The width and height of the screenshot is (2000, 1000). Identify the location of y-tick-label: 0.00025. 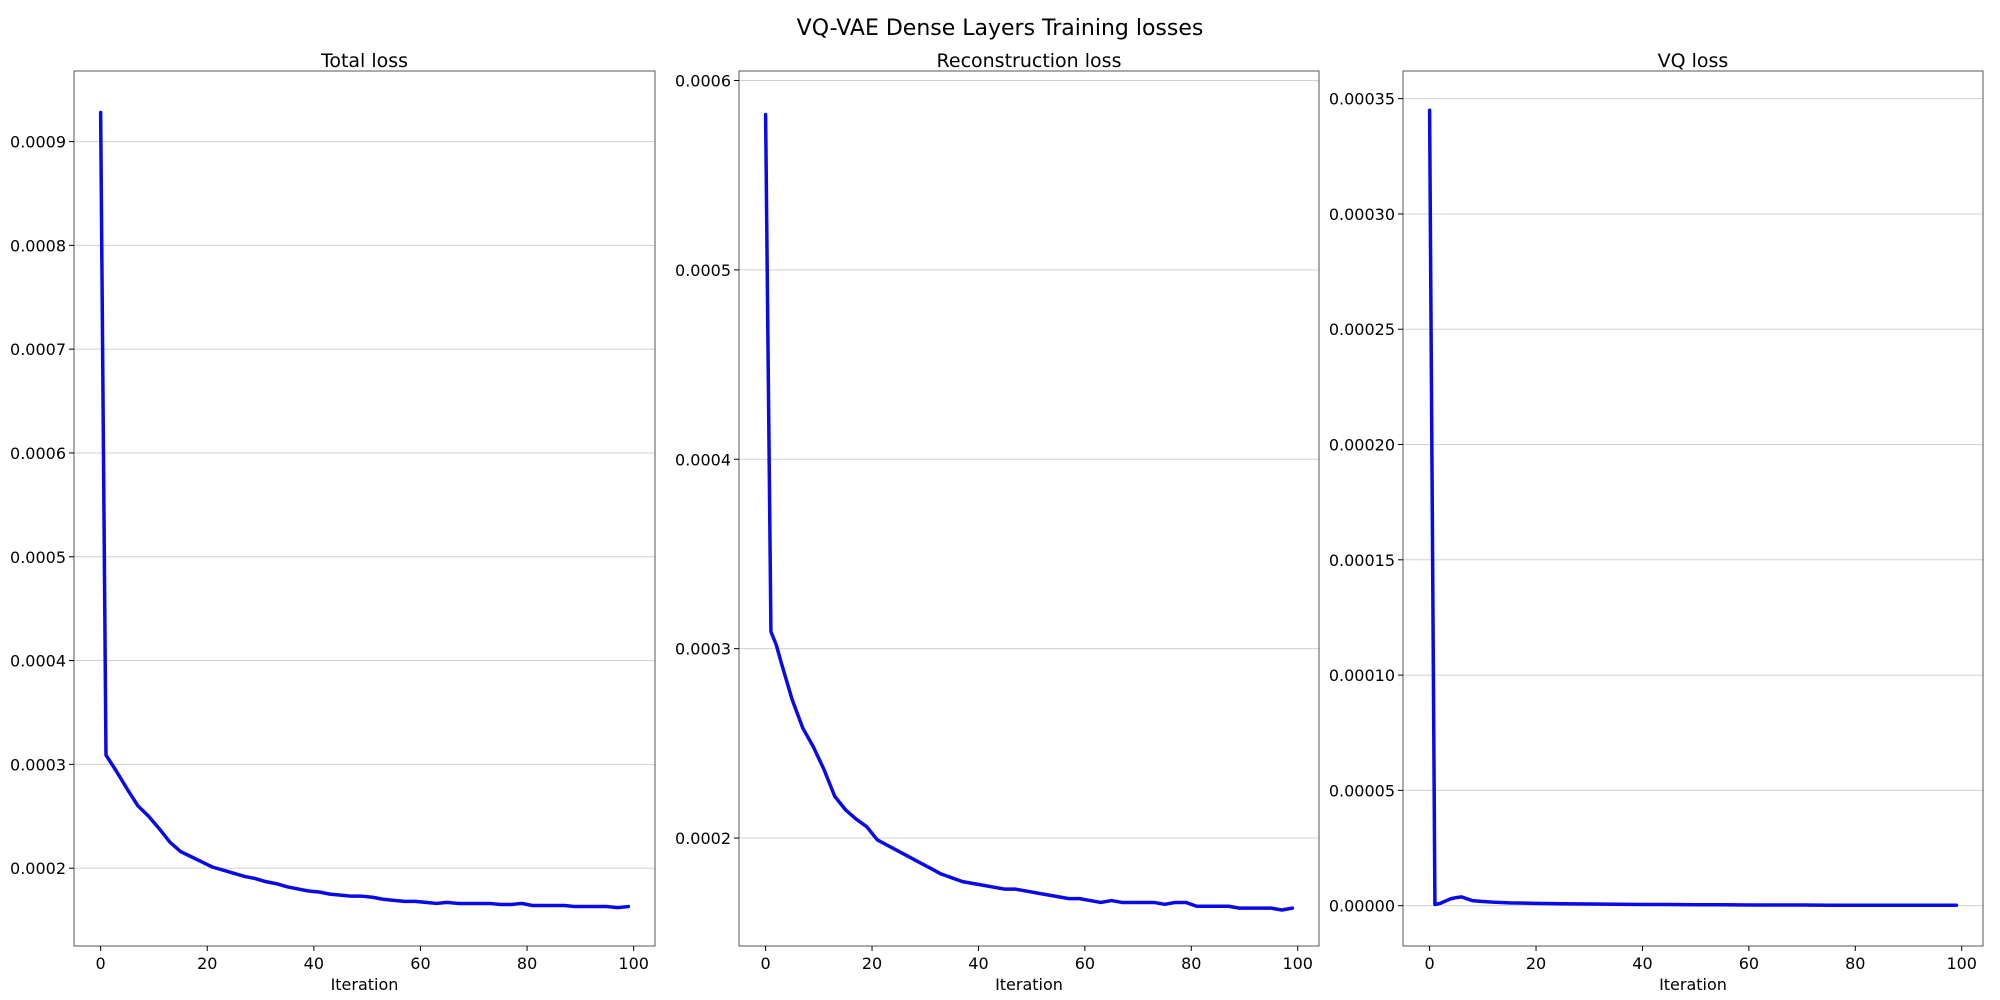
(1362, 329).